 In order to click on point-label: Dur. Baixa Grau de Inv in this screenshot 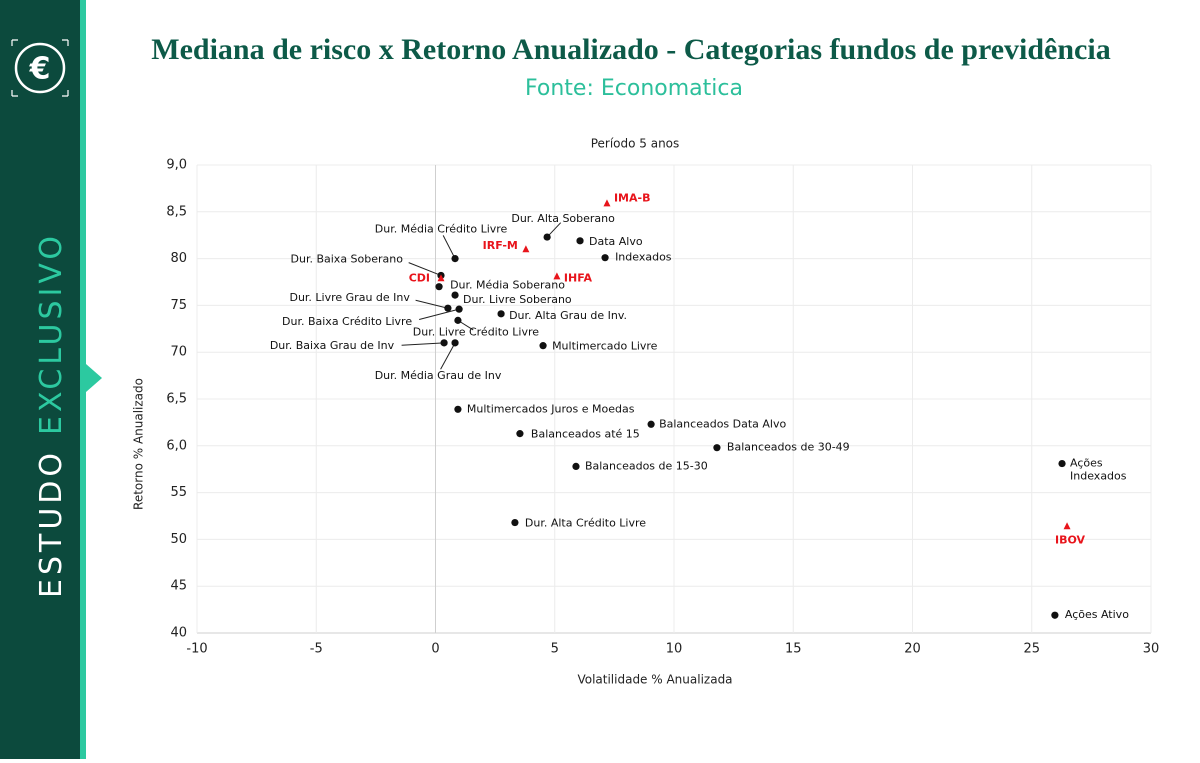, I will do `click(332, 345)`.